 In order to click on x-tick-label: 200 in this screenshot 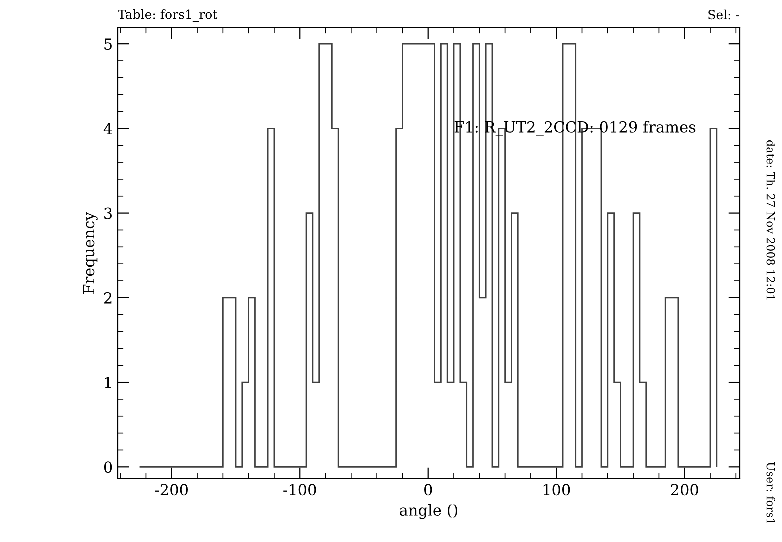, I will do `click(684, 490)`.